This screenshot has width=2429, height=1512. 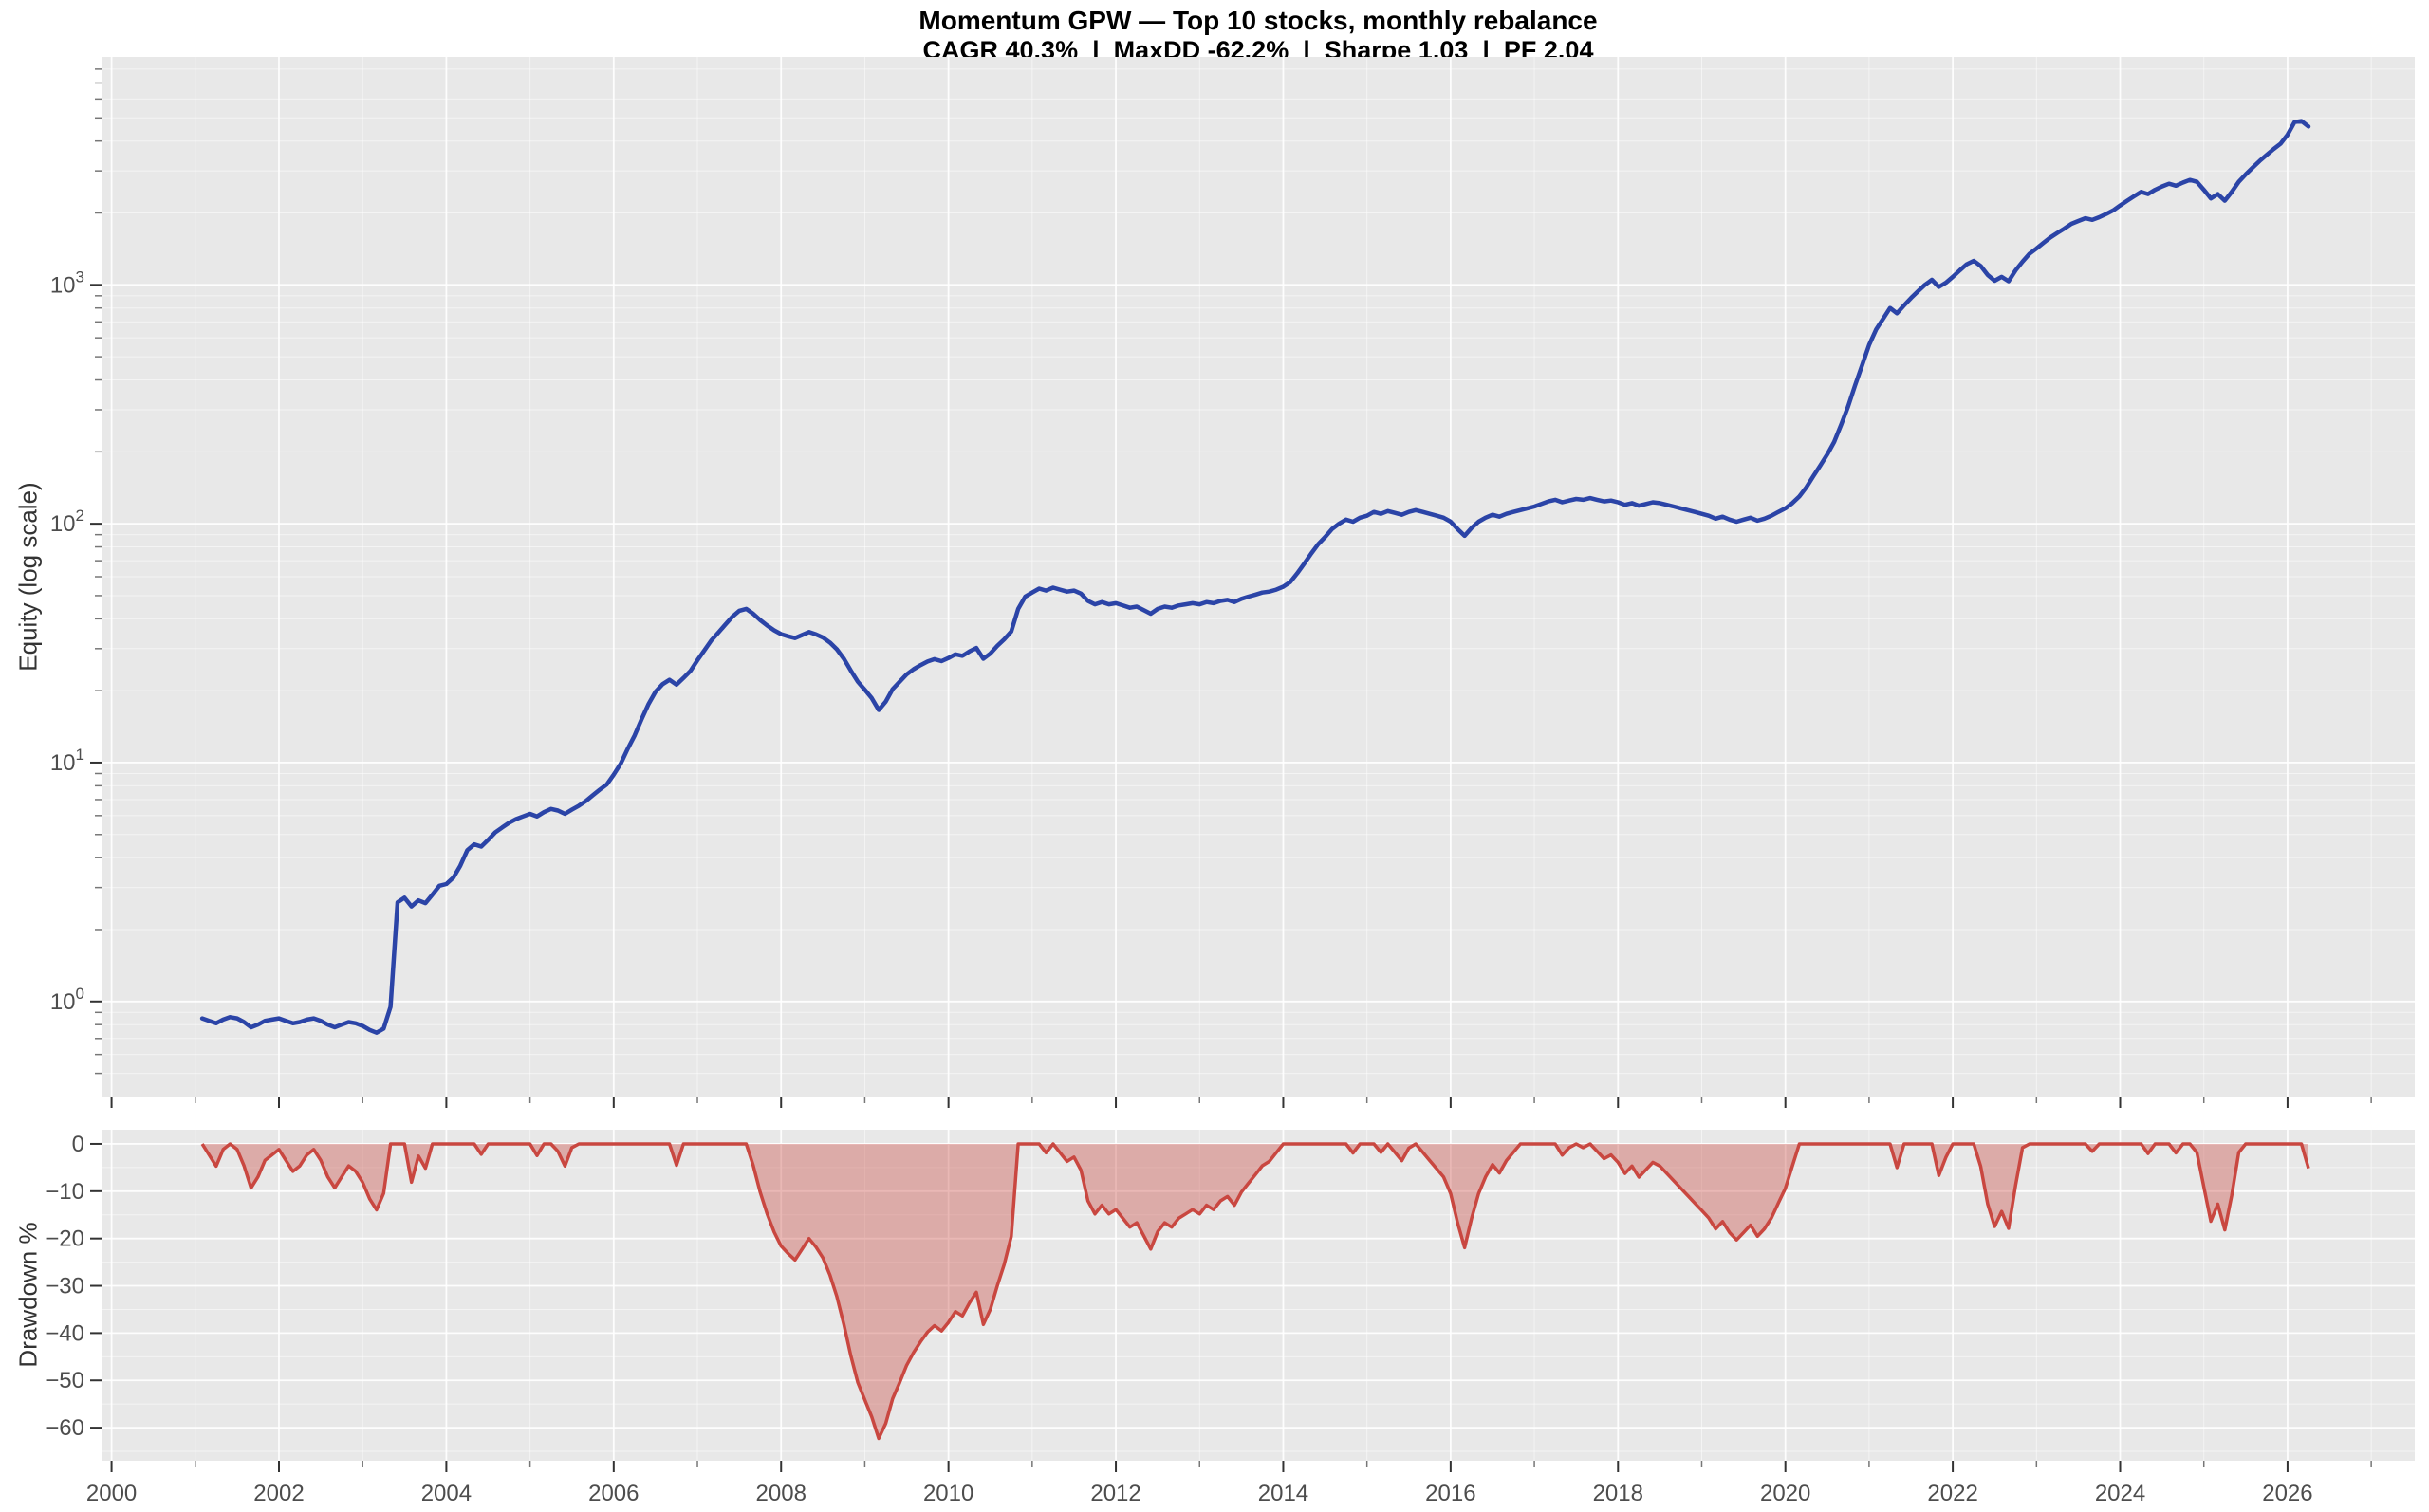 What do you see at coordinates (1618, 1493) in the screenshot?
I see `svg-text: 2018` at bounding box center [1618, 1493].